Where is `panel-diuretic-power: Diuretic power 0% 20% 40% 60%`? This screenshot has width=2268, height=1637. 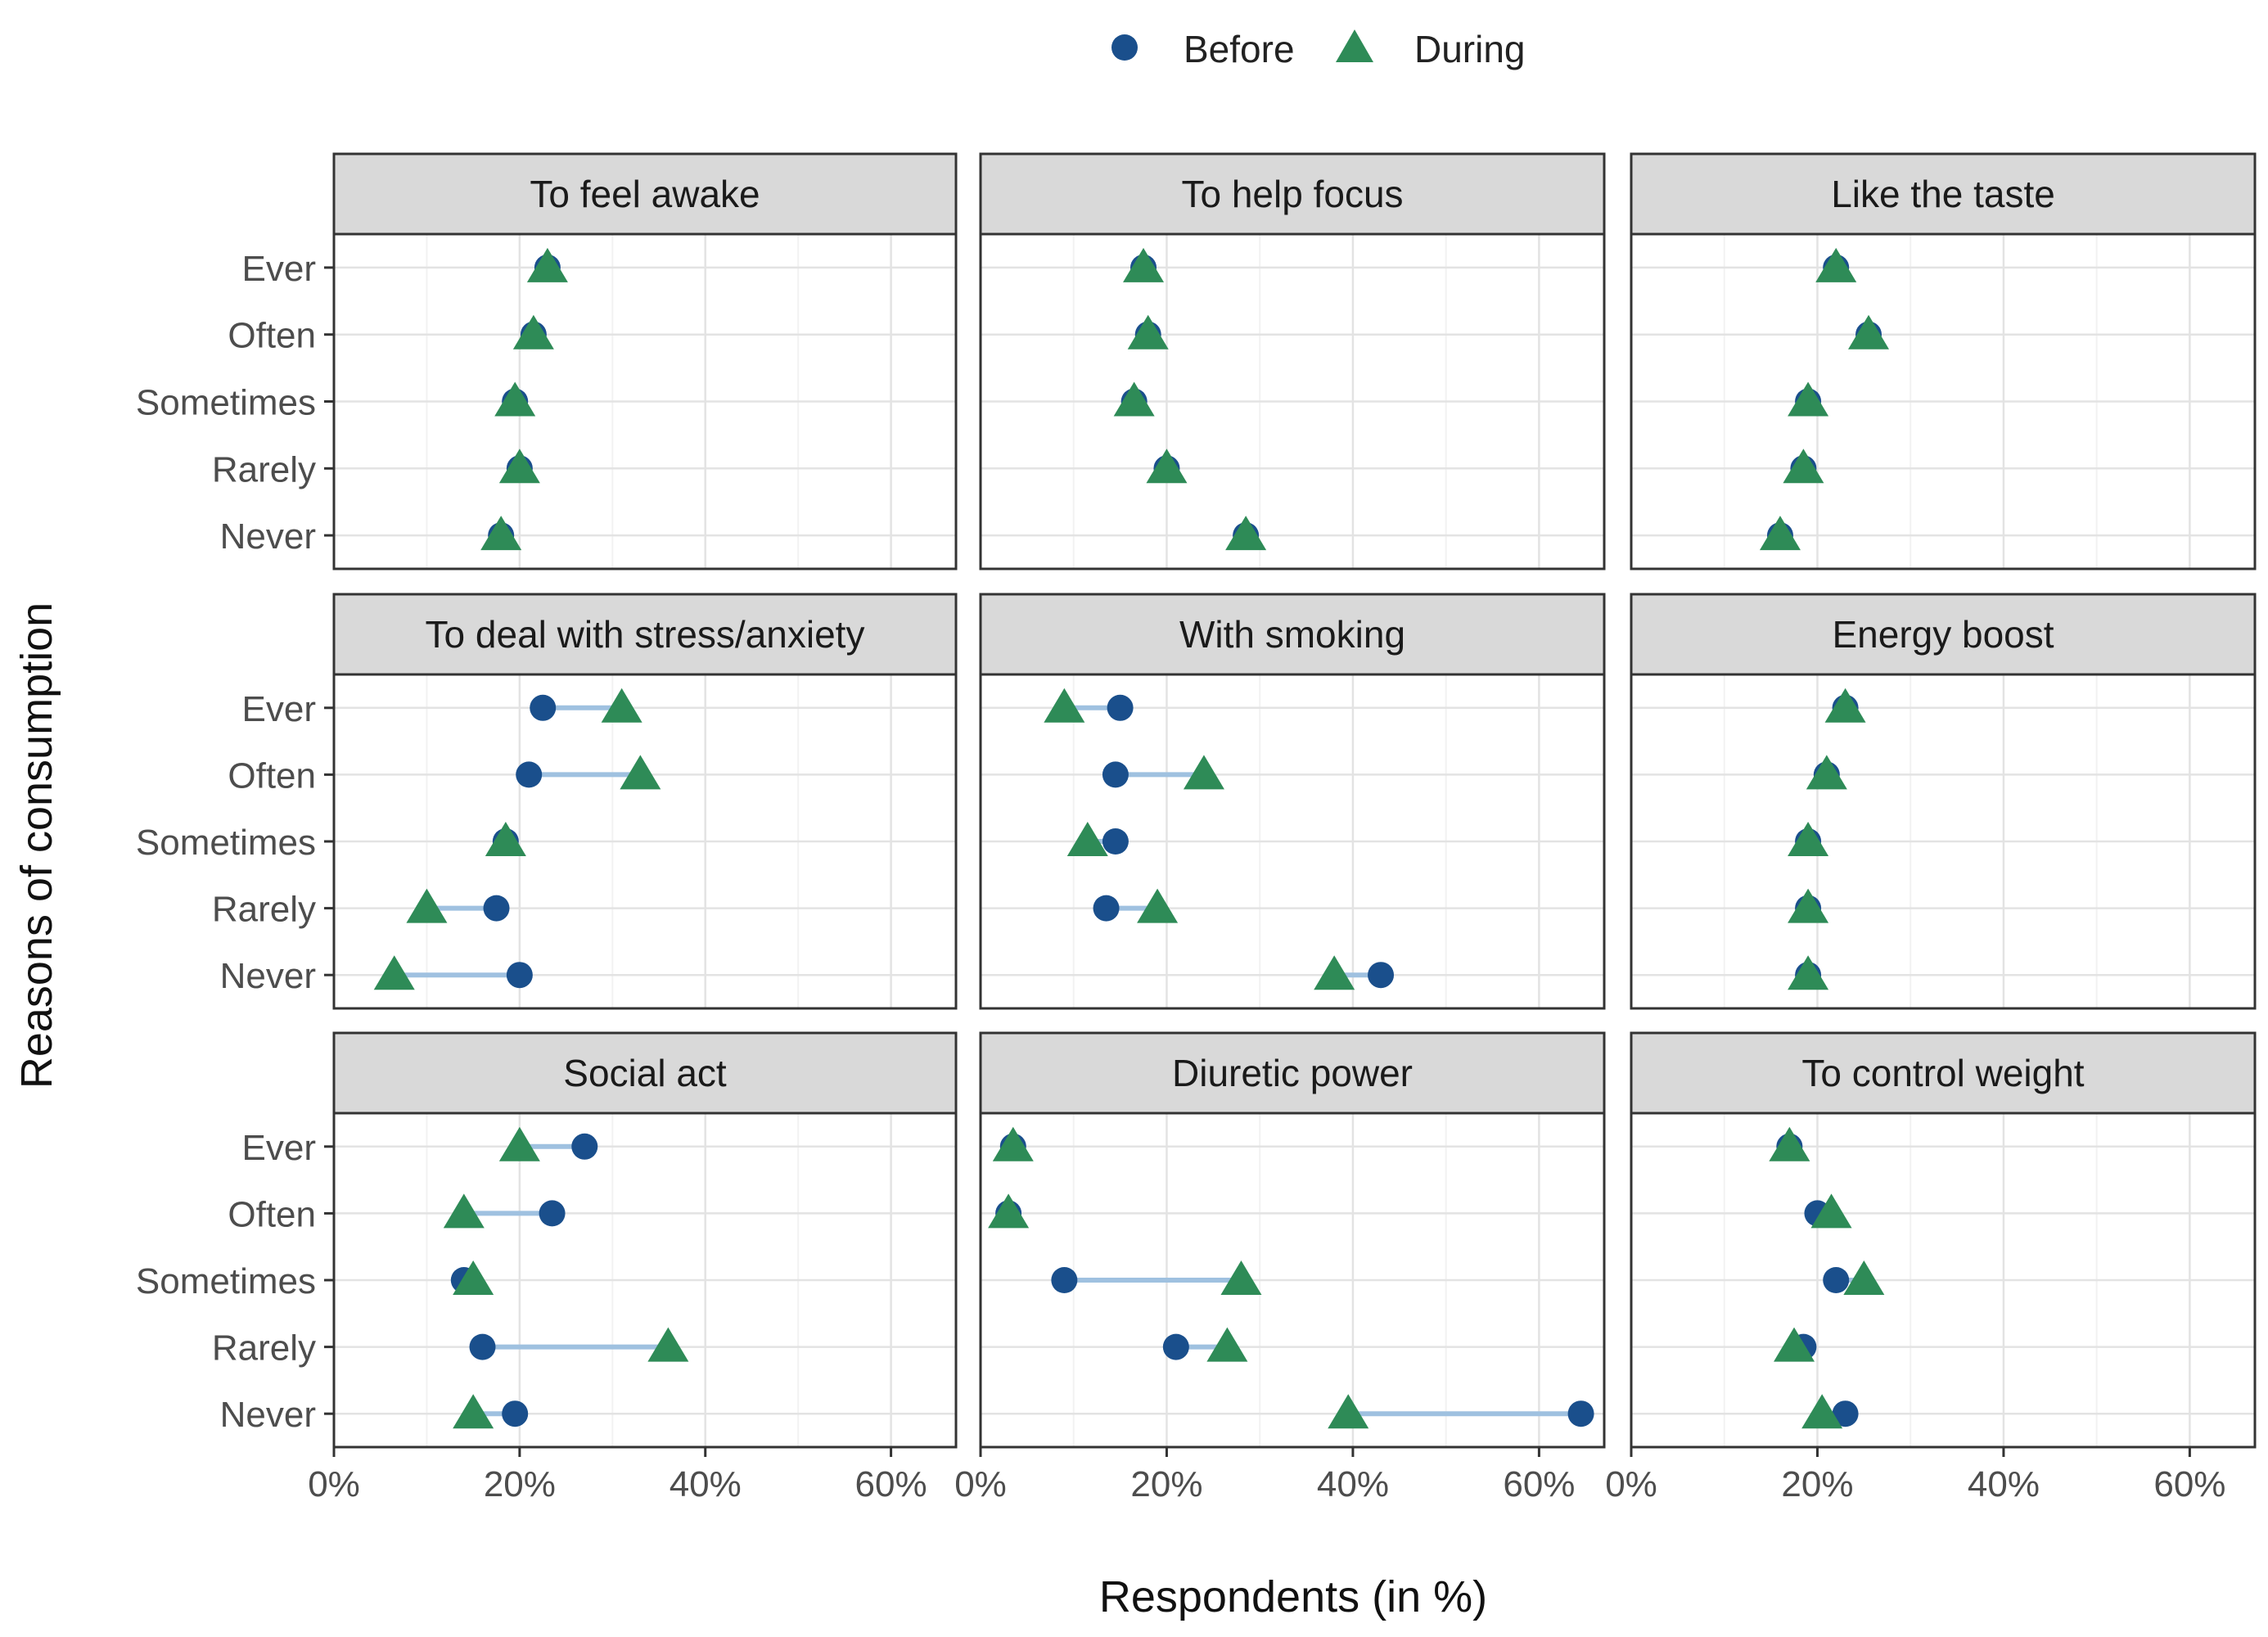
panel-diuretic-power: Diuretic power 0% 20% 40% 60% is located at coordinates (1280, 1267).